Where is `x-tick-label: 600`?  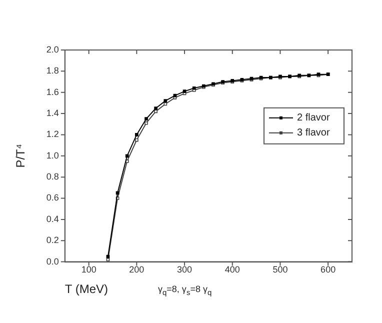
x-tick-label: 600 is located at coordinates (328, 269).